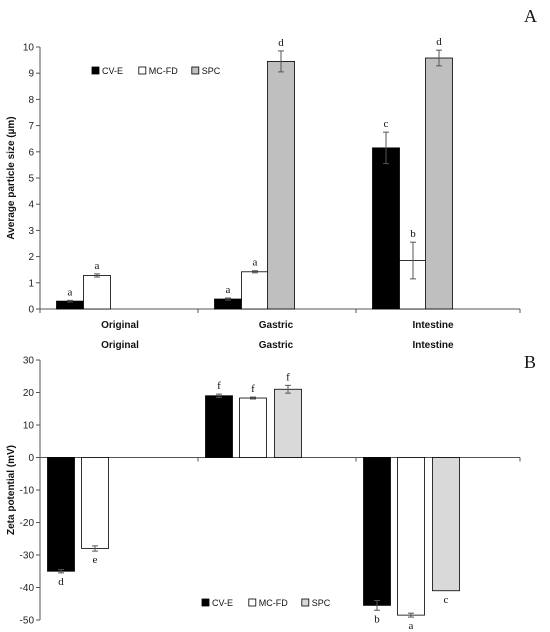 This screenshot has height=632, width=550. Describe the element at coordinates (222, 603) in the screenshot. I see `panel-b-legend-label: CV-E` at that location.